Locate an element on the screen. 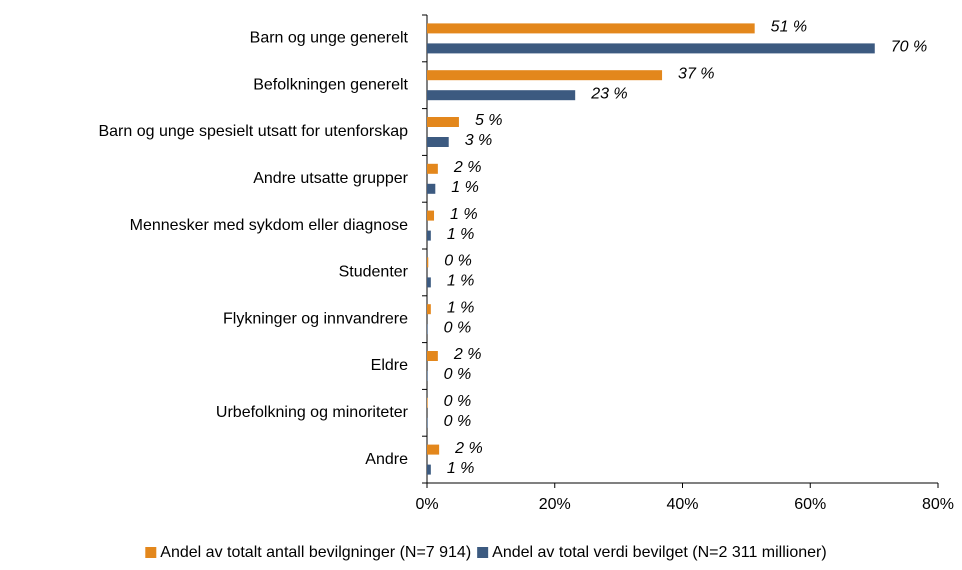  category-label: Andre is located at coordinates (386, 459).